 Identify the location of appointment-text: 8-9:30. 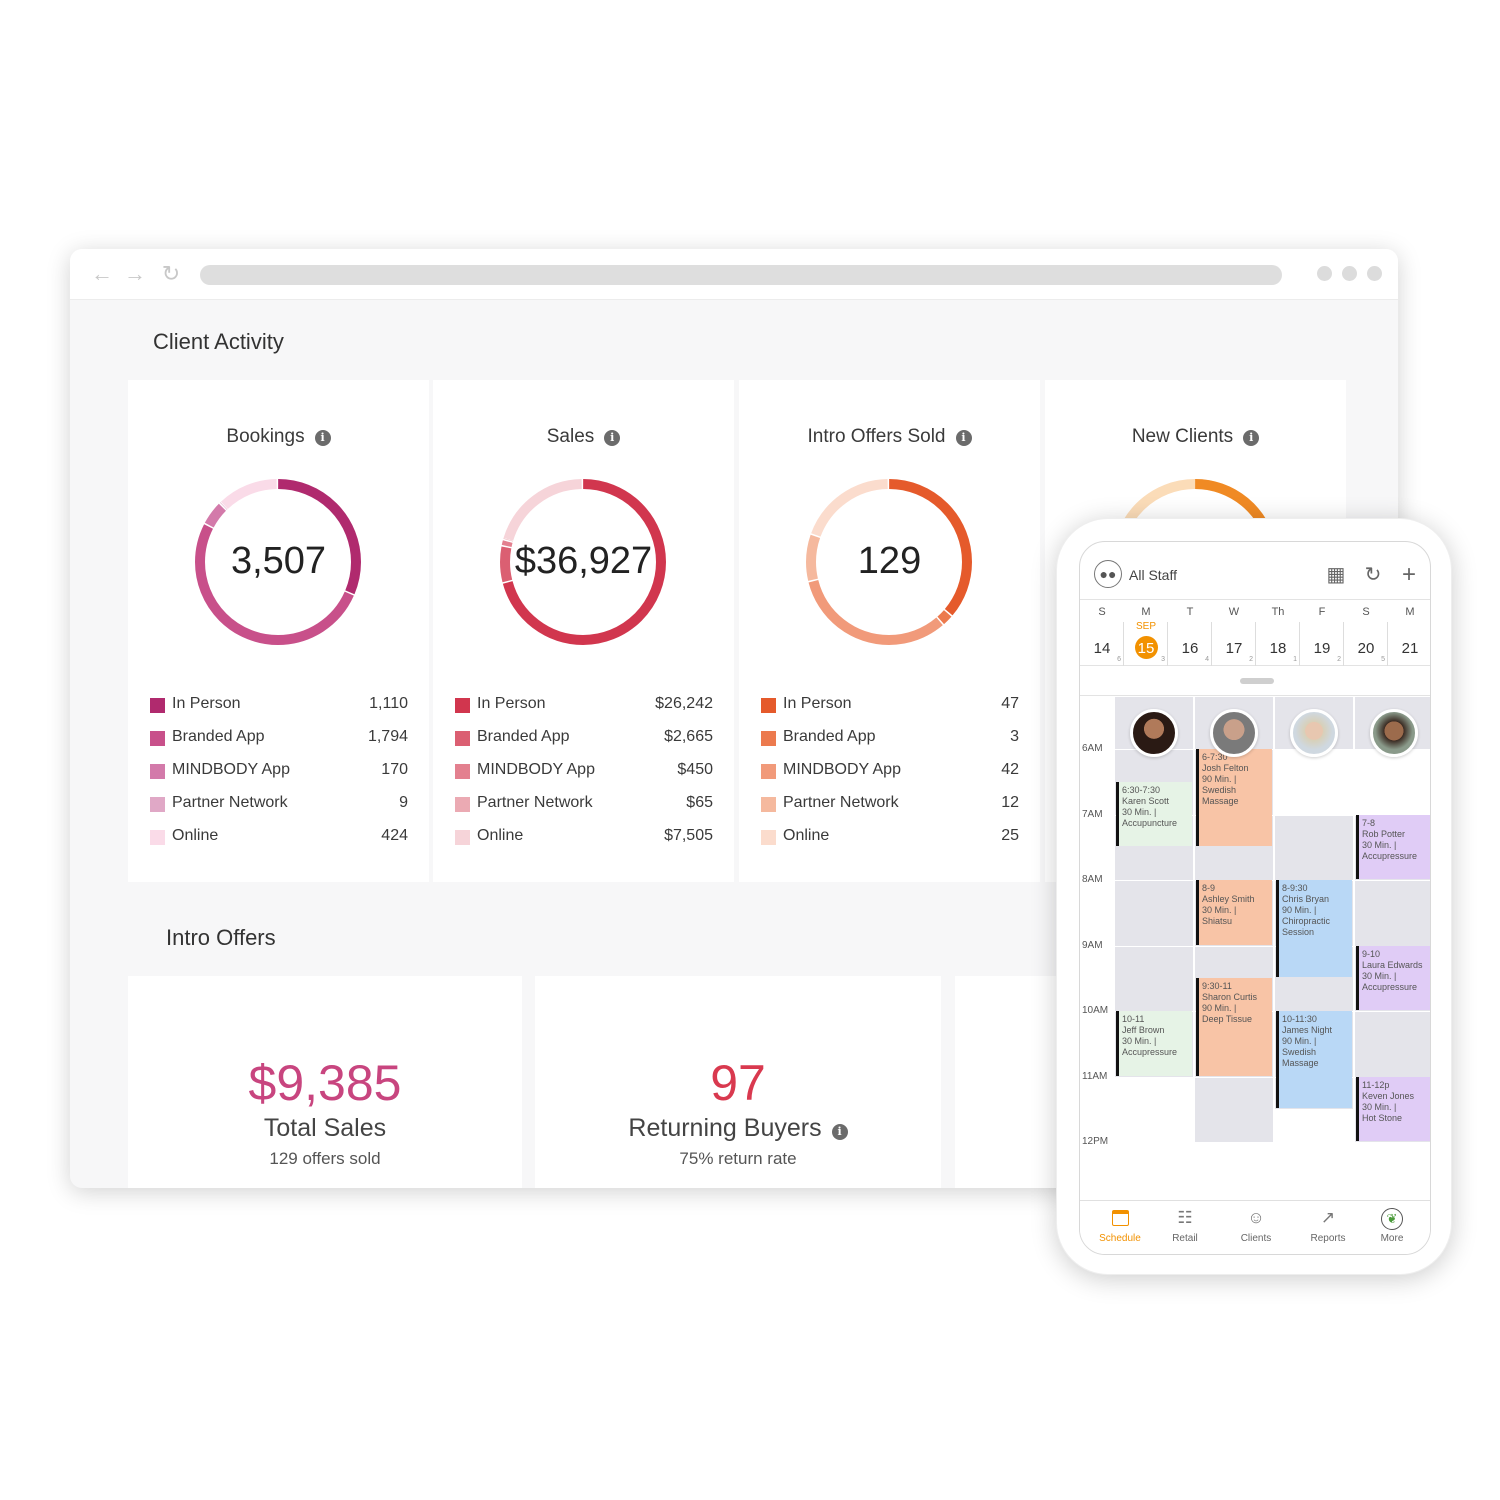
(1295, 888).